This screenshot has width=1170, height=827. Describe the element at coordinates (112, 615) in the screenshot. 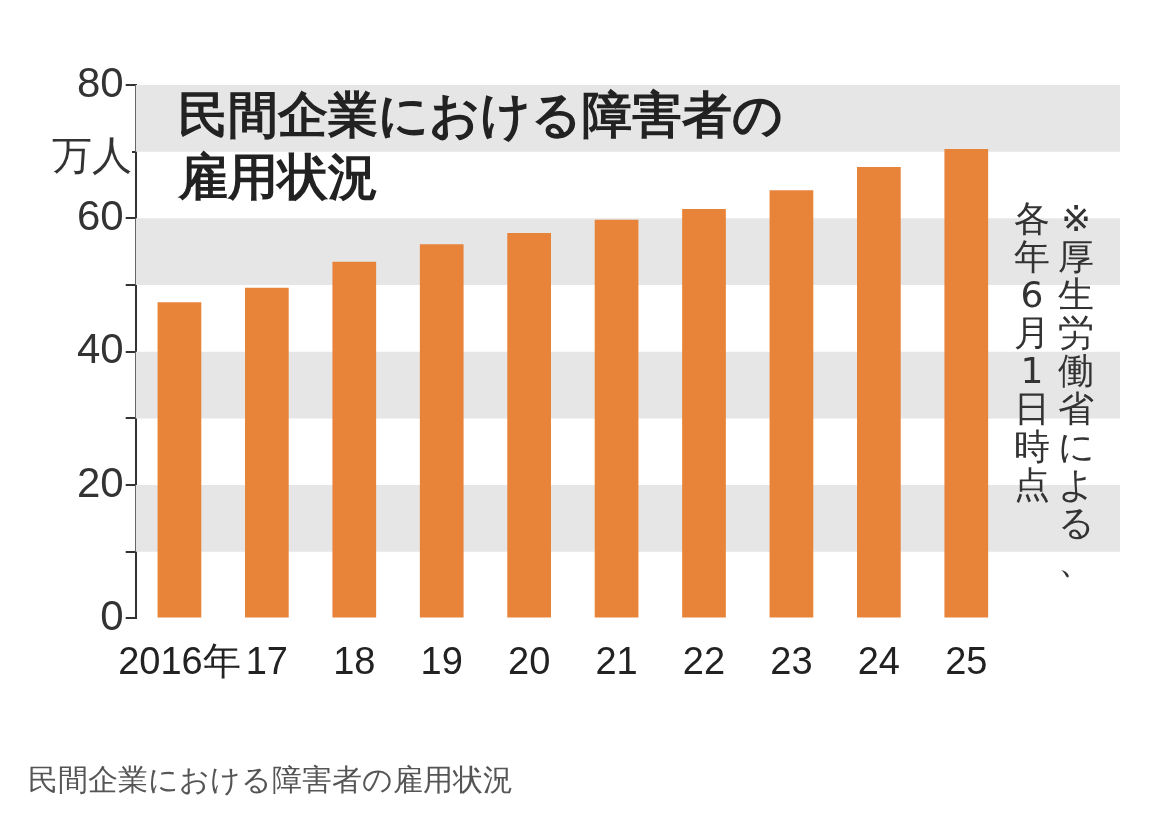

I see `y-tick-label: 0` at that location.